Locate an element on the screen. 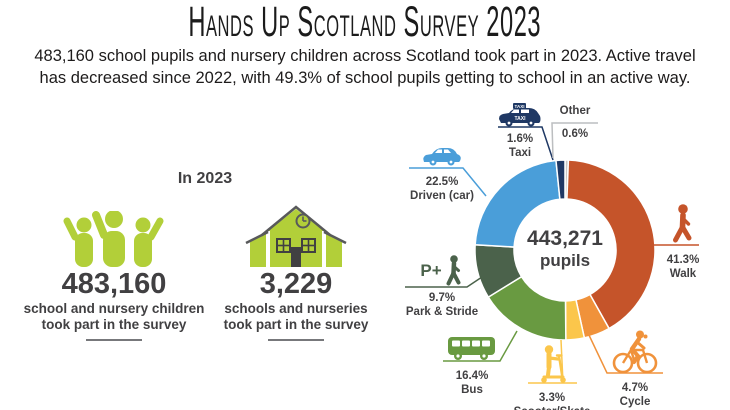 The width and height of the screenshot is (730, 410). bus-icon is located at coordinates (472, 351).